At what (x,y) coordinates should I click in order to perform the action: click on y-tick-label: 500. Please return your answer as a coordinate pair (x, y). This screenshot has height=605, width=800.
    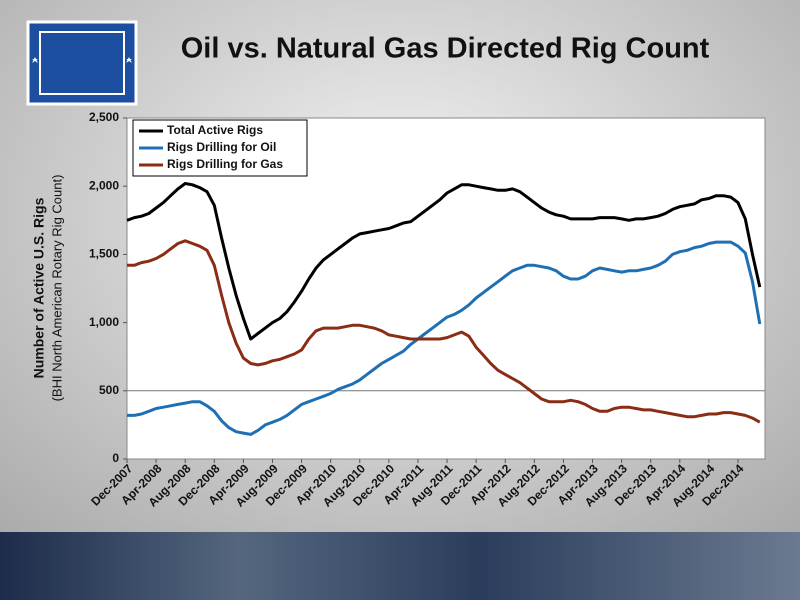
    Looking at the image, I should click on (109, 390).